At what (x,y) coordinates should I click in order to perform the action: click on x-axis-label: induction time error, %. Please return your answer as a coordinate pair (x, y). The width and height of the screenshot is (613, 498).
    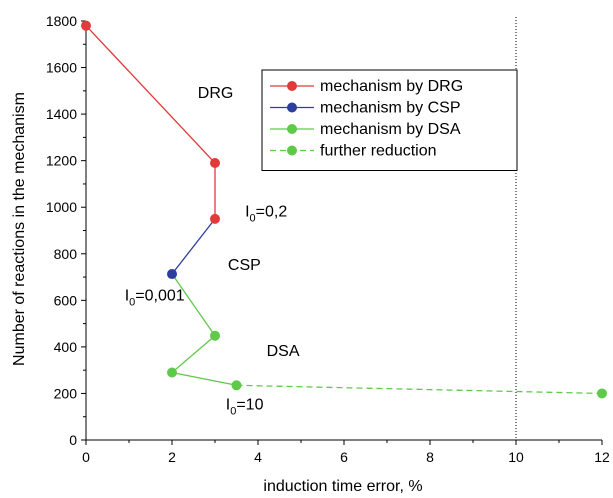
    Looking at the image, I should click on (342, 486).